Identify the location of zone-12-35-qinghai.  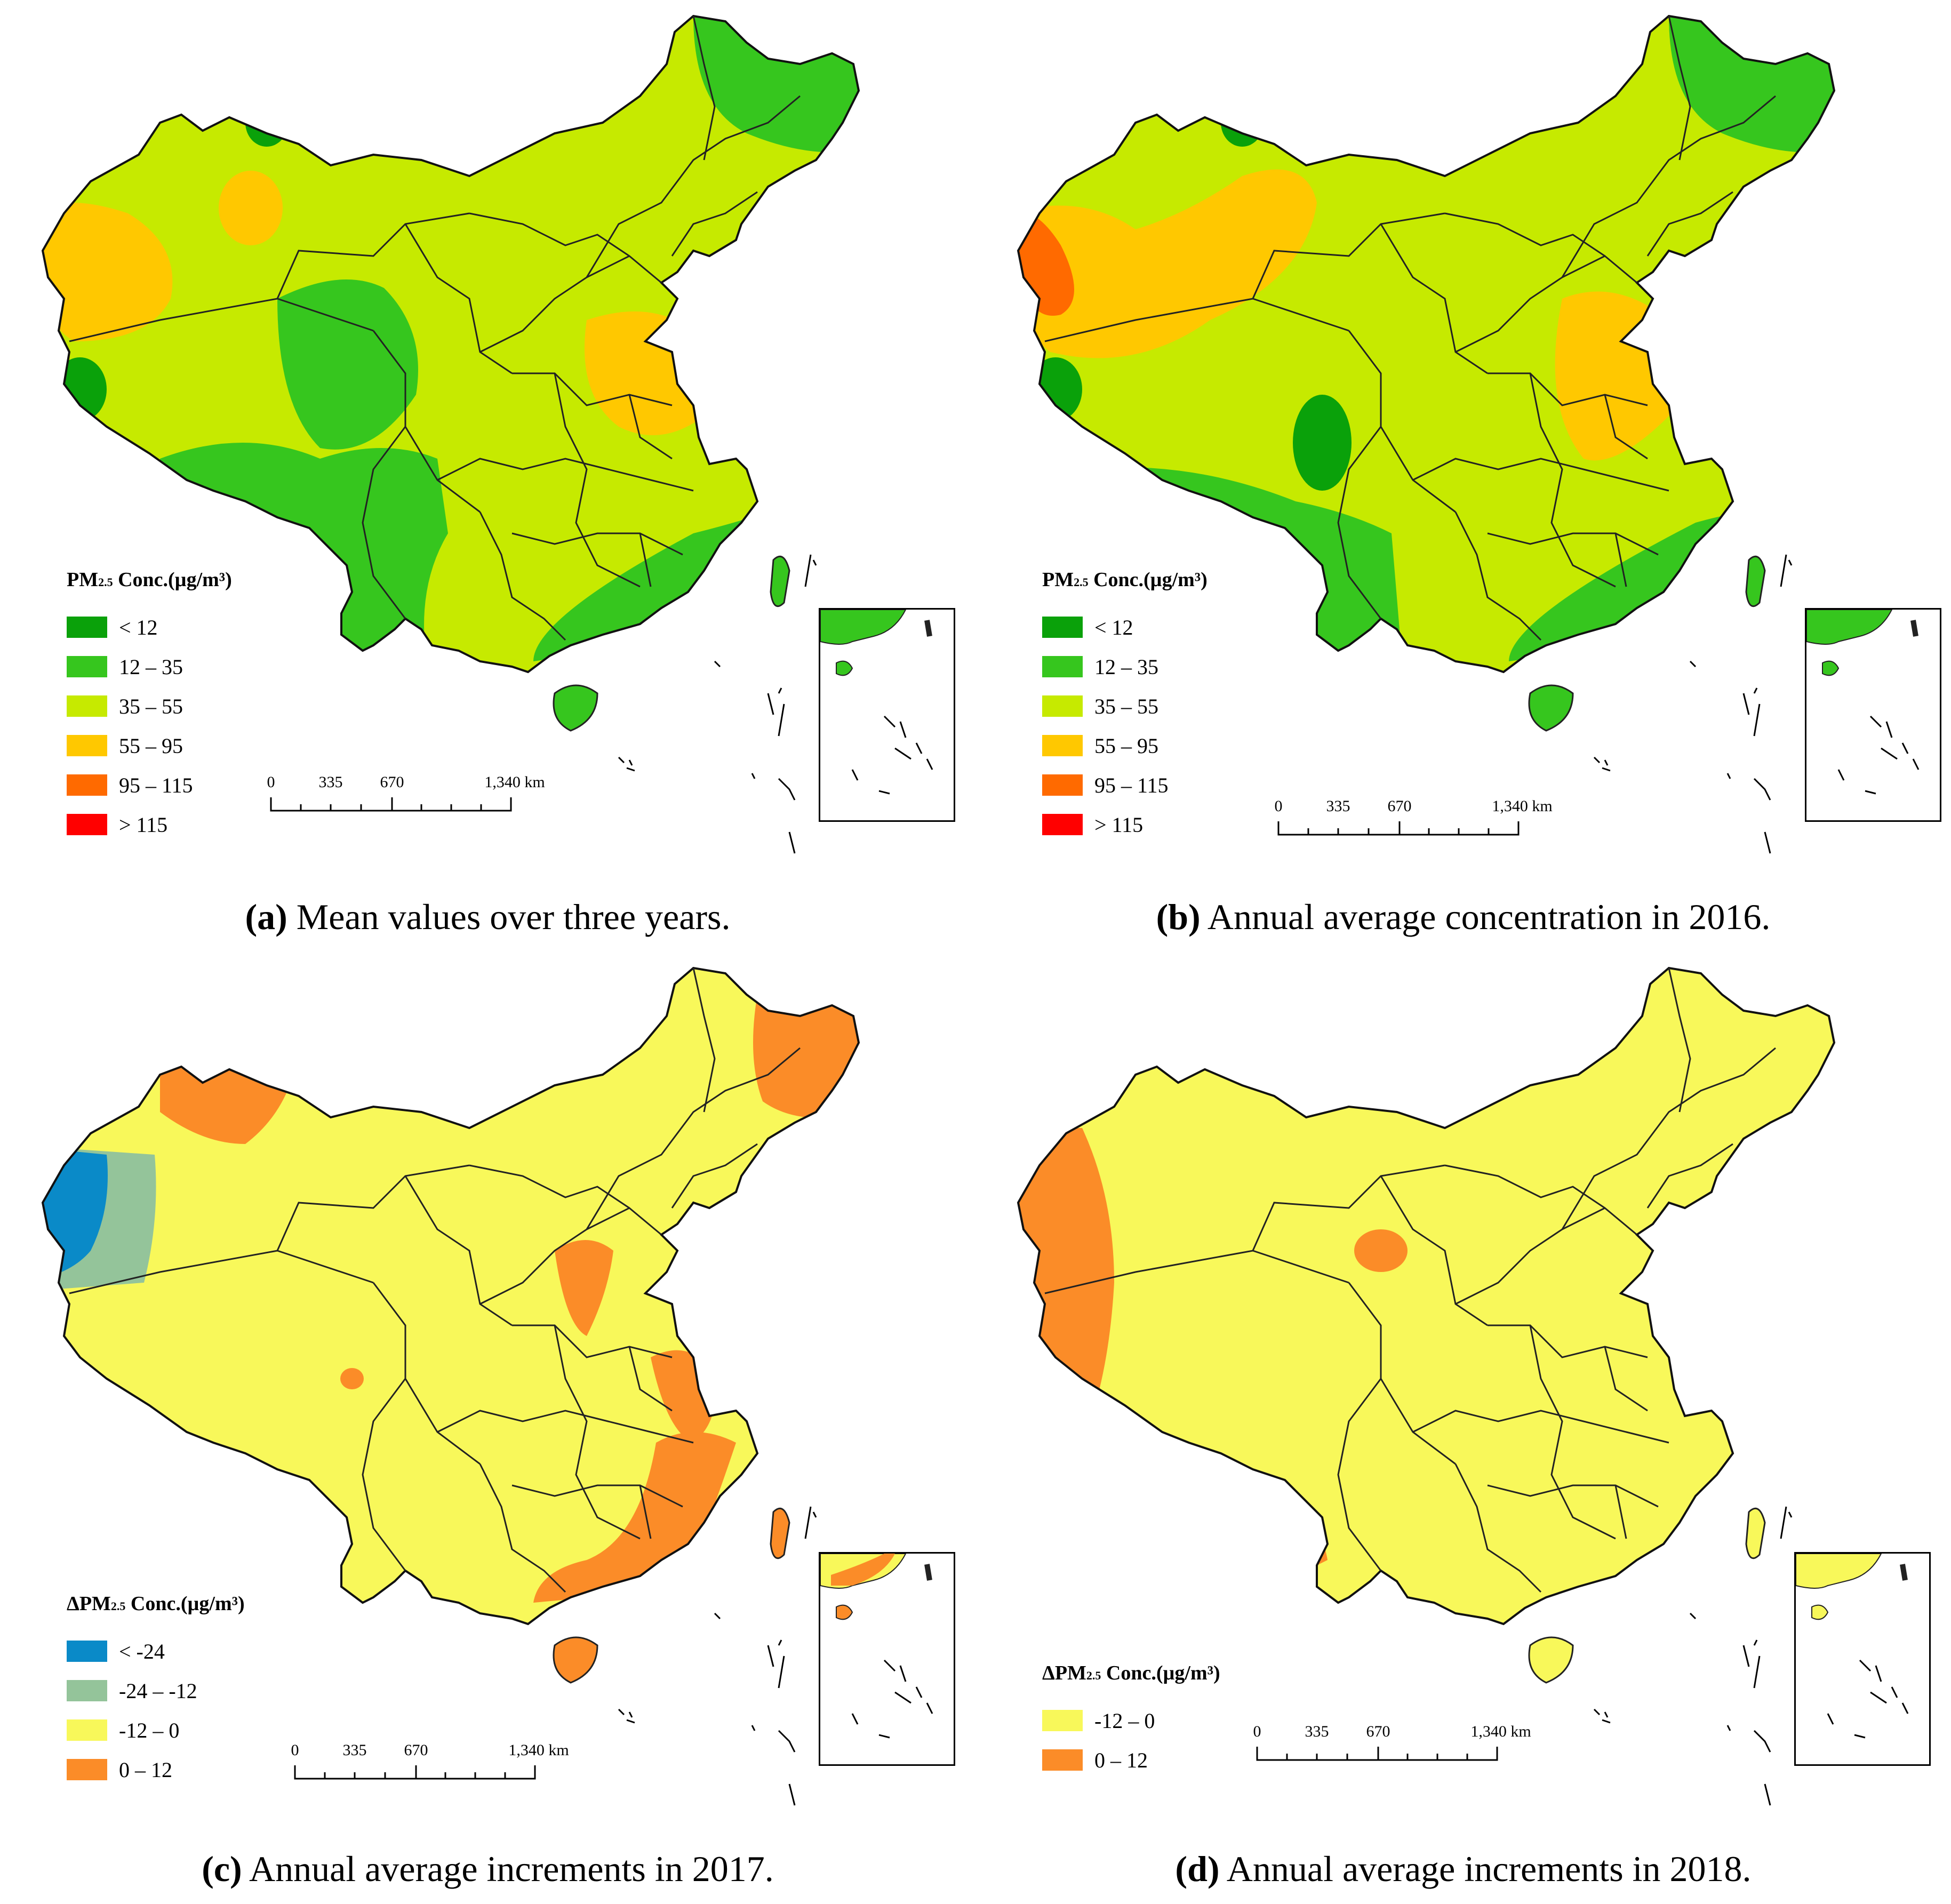
(347, 364).